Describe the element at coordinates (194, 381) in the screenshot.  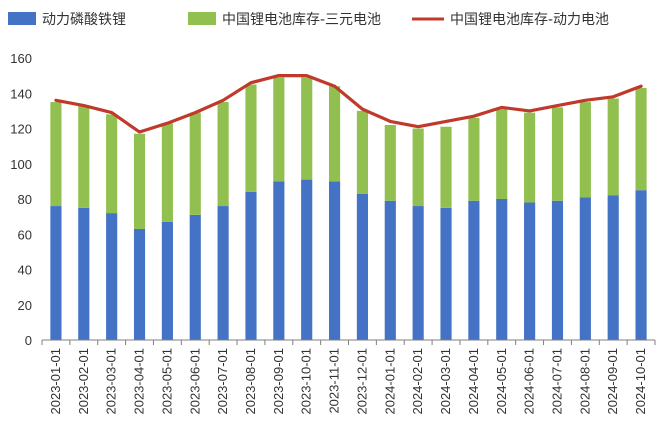
I see `x-tick-label: 2023-06-01` at that location.